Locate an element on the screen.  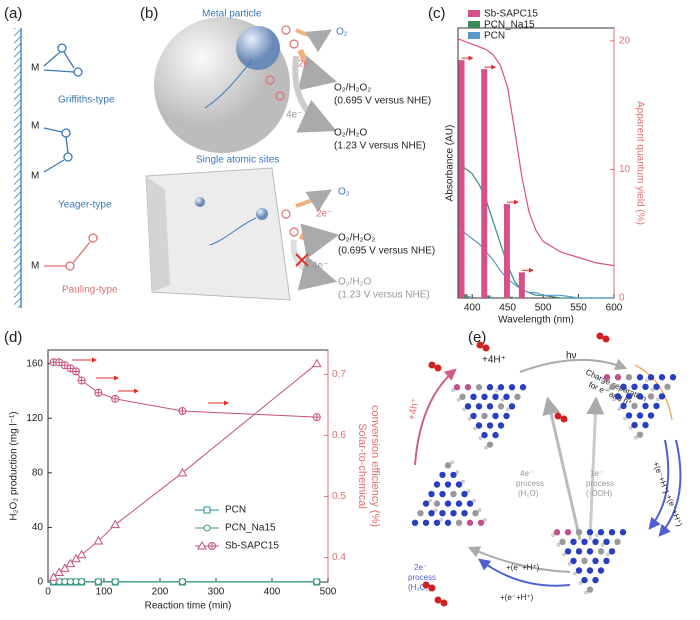
y2-tick-label: 0.4 is located at coordinates (339, 557).